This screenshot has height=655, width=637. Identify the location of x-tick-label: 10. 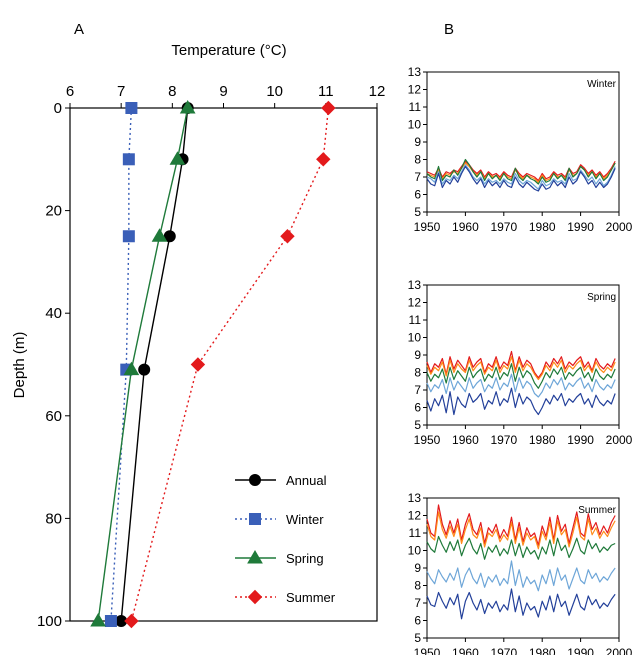
(274, 91).